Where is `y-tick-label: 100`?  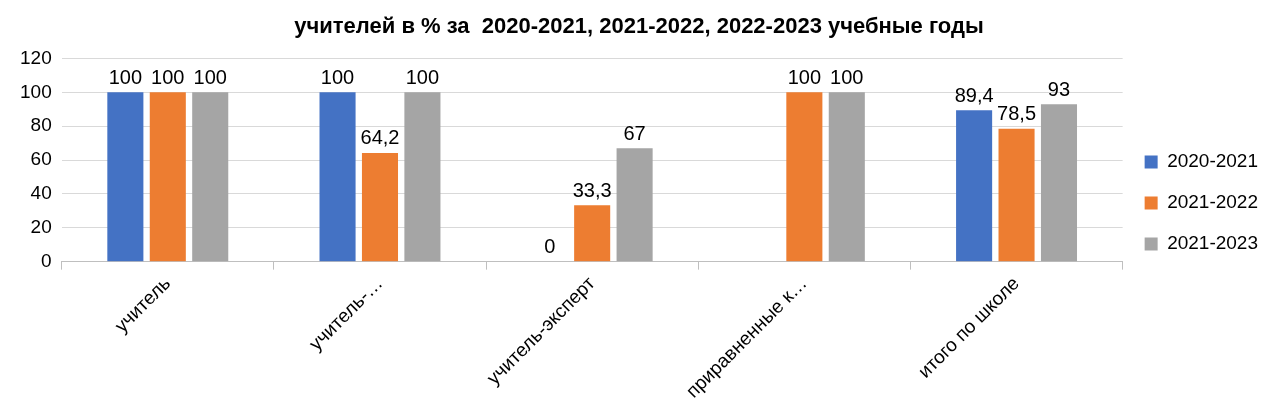
y-tick-label: 100 is located at coordinates (36, 91).